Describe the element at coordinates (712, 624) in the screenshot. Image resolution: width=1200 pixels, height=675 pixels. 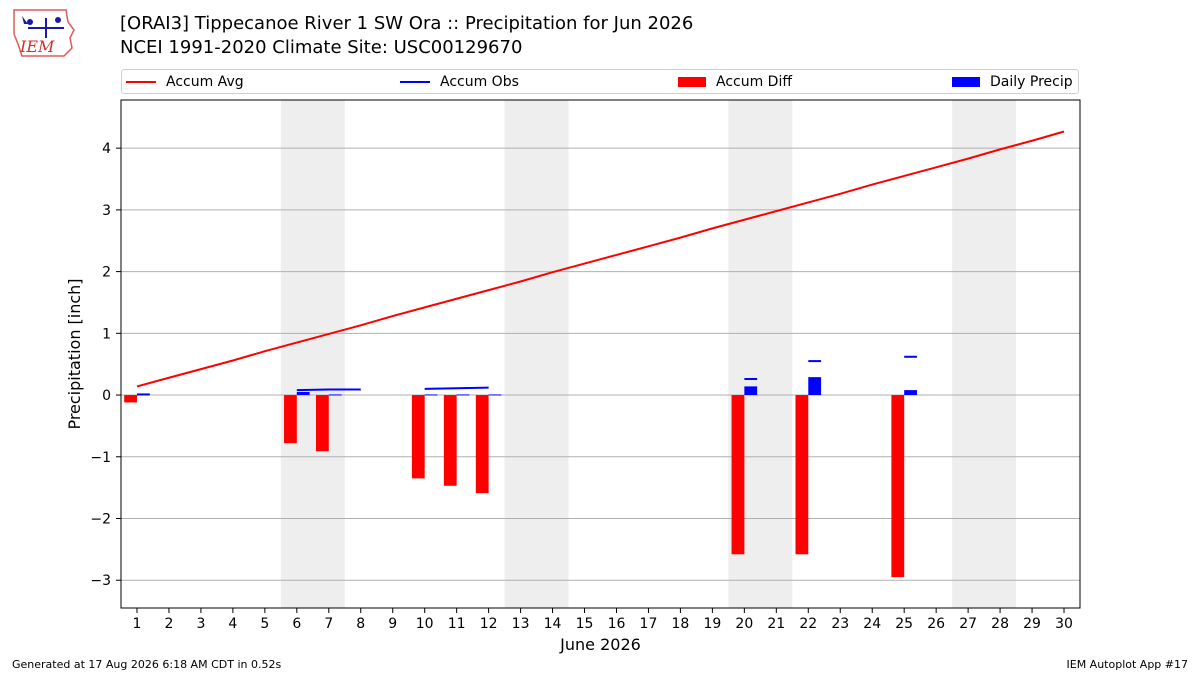
I see `x-tick-label: 19` at that location.